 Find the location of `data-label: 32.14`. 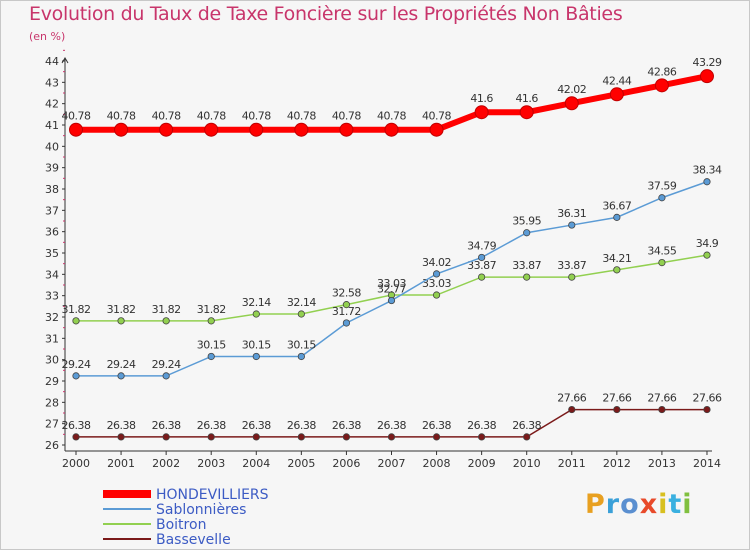

data-label: 32.14 is located at coordinates (301, 302).